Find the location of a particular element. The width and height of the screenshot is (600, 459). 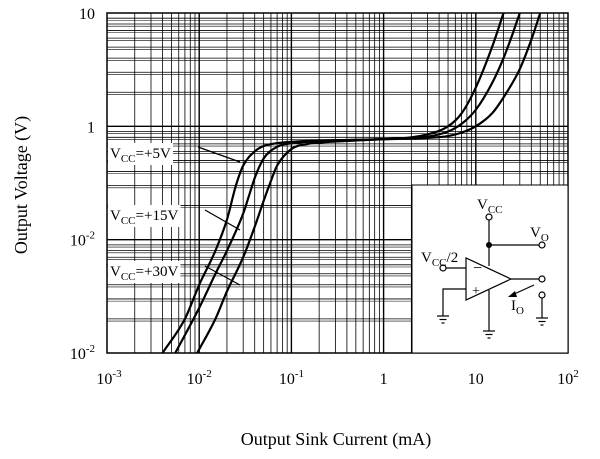

inset-vo-label: VO is located at coordinates (539, 234).